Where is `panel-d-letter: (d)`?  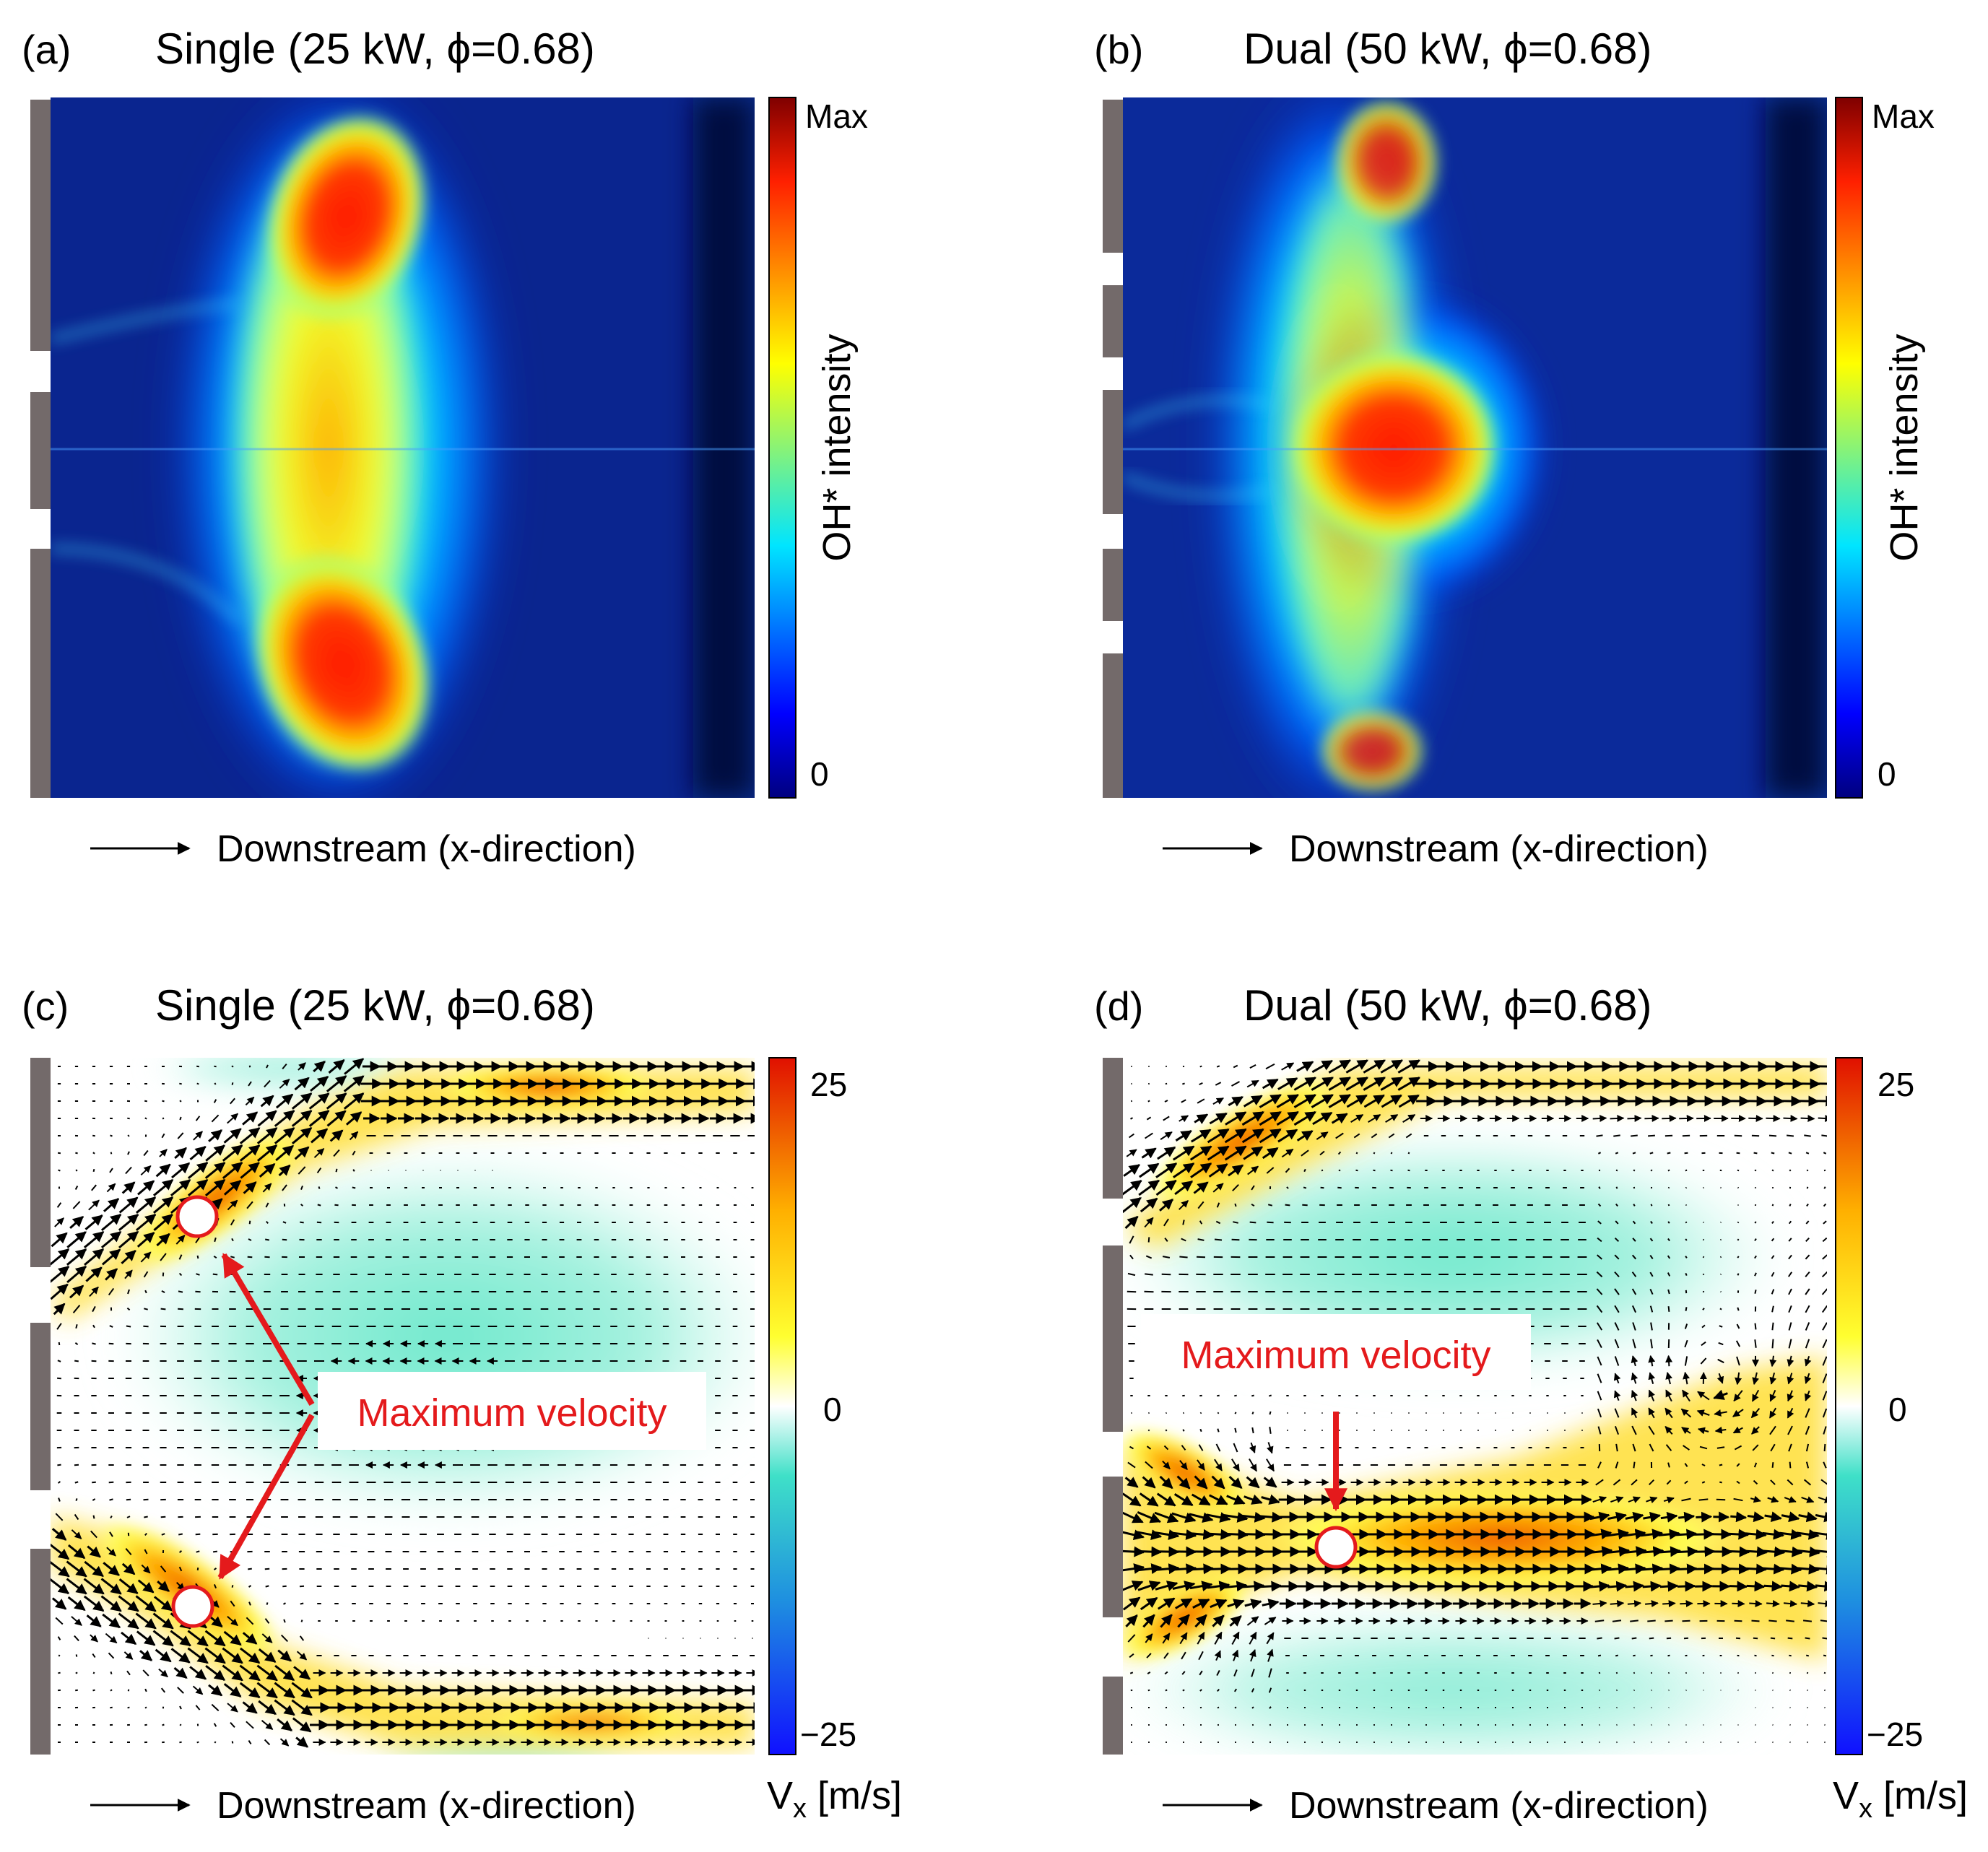 panel-d-letter: (d) is located at coordinates (1118, 1006).